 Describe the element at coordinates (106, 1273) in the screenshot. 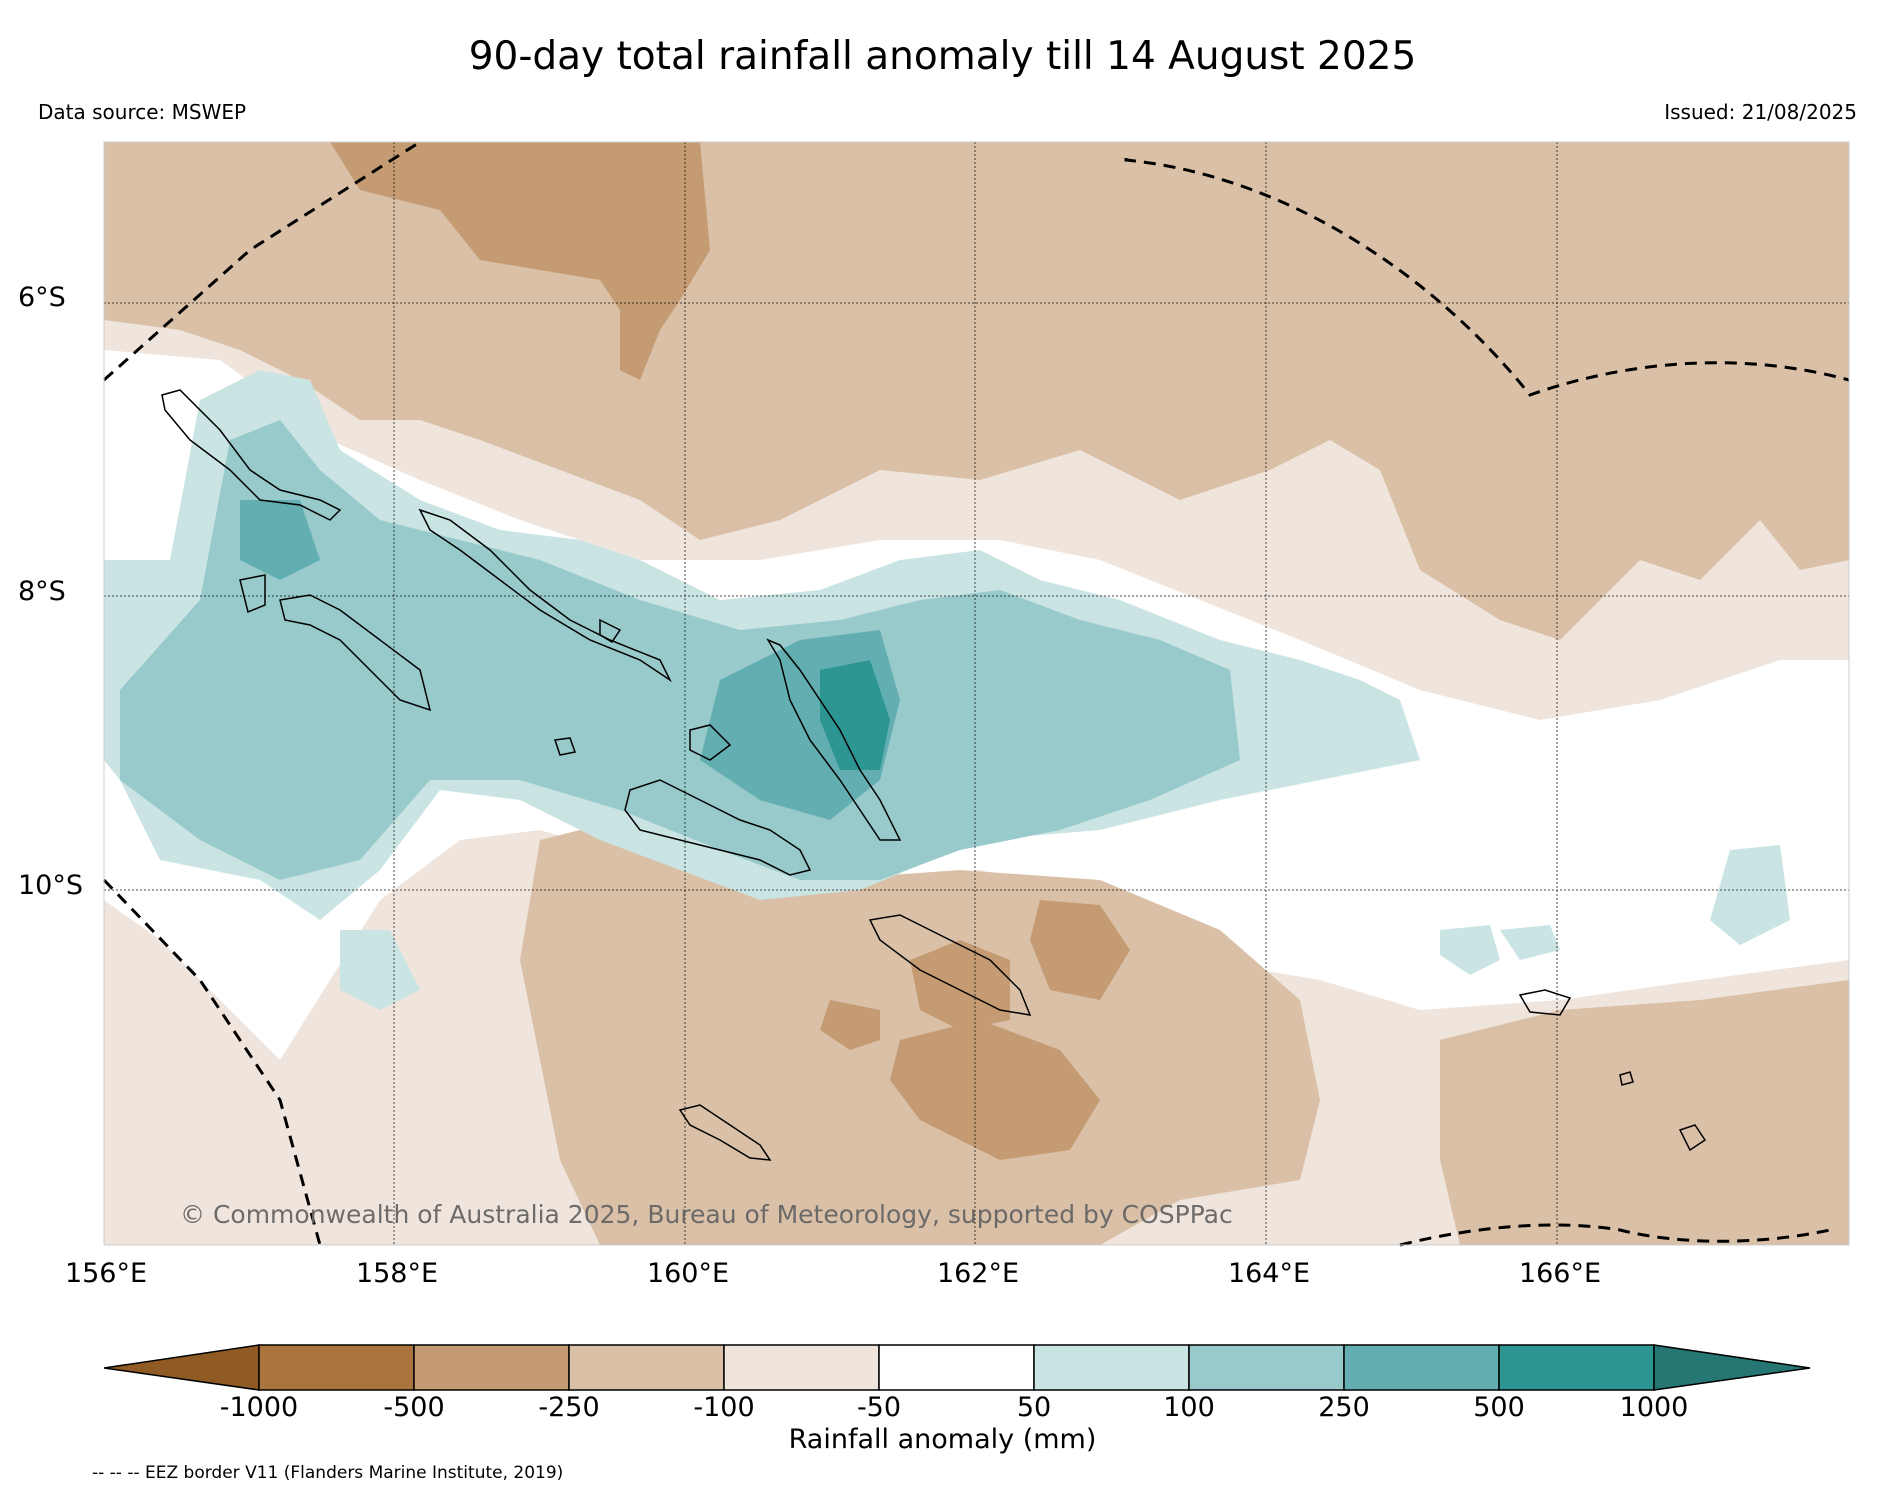

I see `lon-label-156e: 156°E` at that location.